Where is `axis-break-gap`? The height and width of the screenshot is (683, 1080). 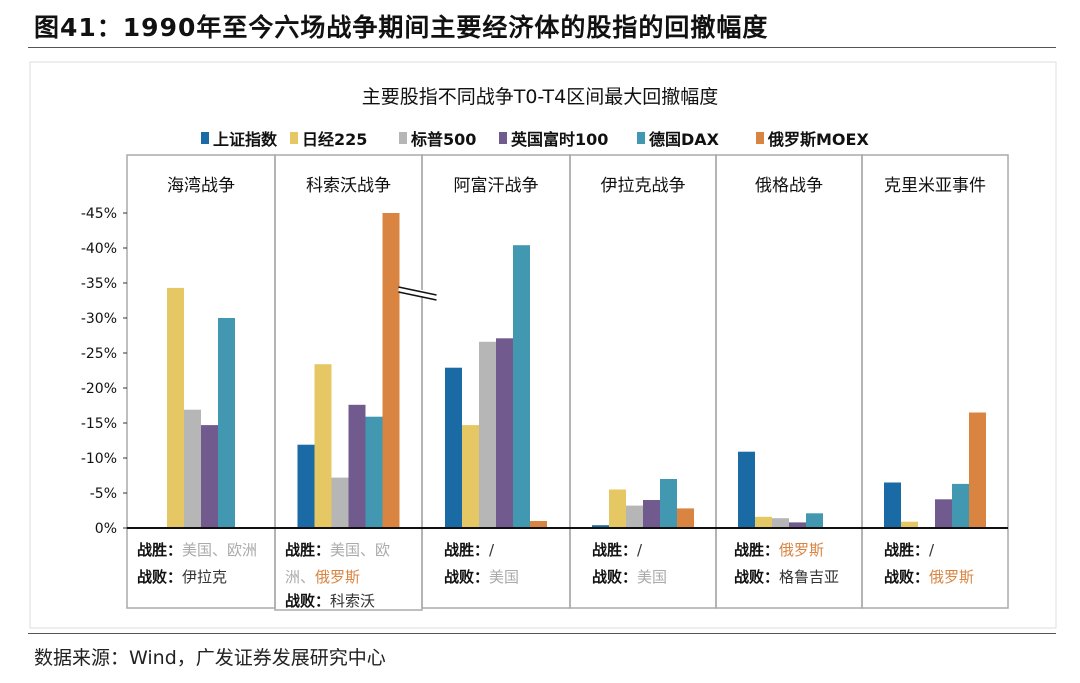
axis-break-gap is located at coordinates (417, 292).